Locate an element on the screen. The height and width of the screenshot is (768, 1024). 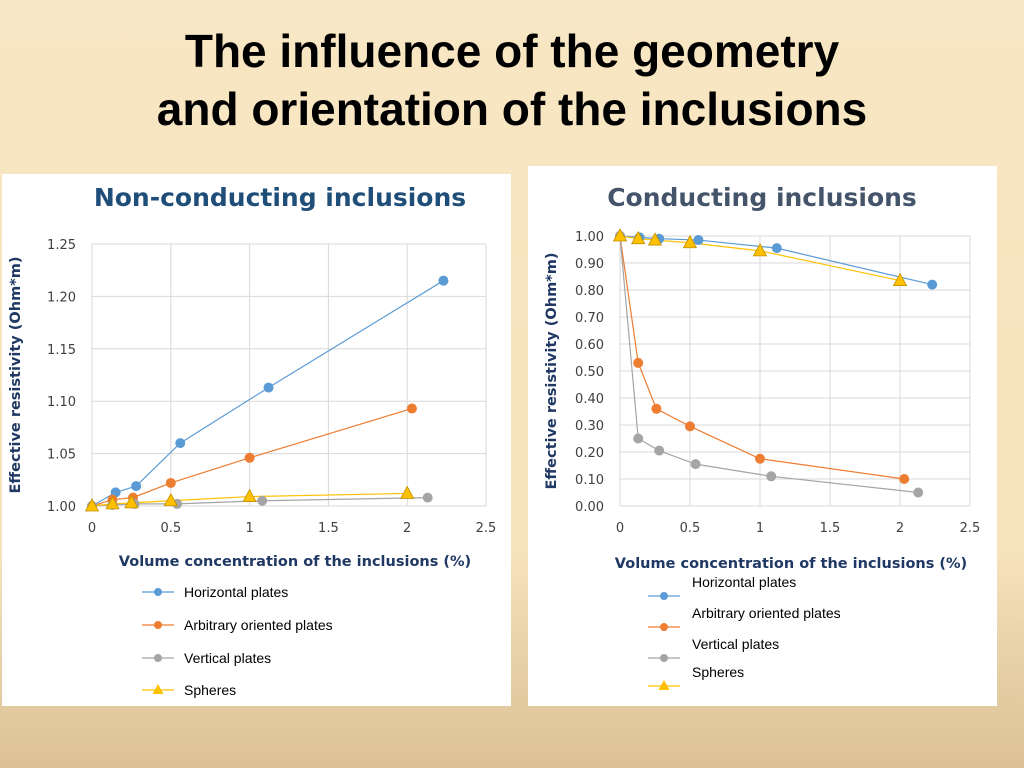
y-tick-label: 1.10 is located at coordinates (61, 402).